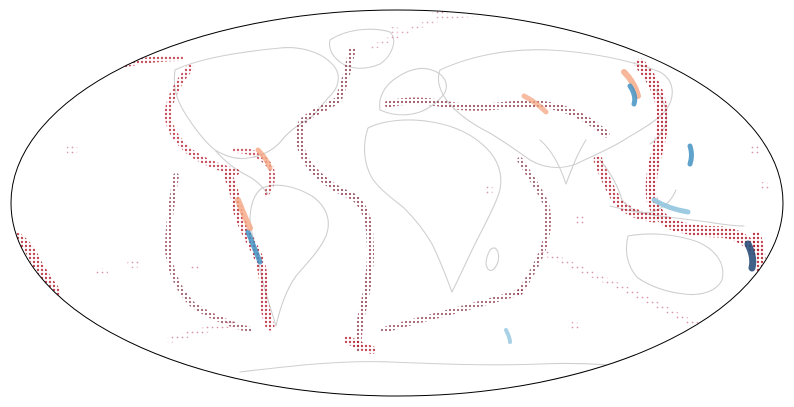 The height and width of the screenshot is (407, 794). What do you see at coordinates (764, 186) in the screenshot?
I see `cluster-pacific-far-east` at bounding box center [764, 186].